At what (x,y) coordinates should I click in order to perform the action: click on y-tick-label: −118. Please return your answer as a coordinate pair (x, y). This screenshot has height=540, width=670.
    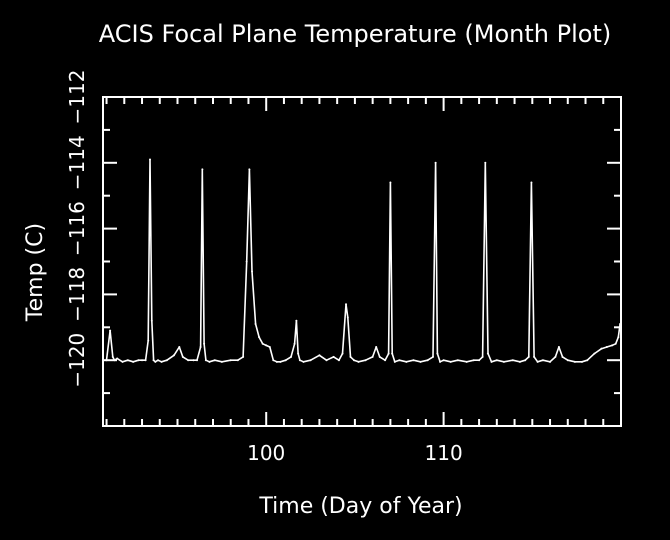
    Looking at the image, I should click on (77, 294).